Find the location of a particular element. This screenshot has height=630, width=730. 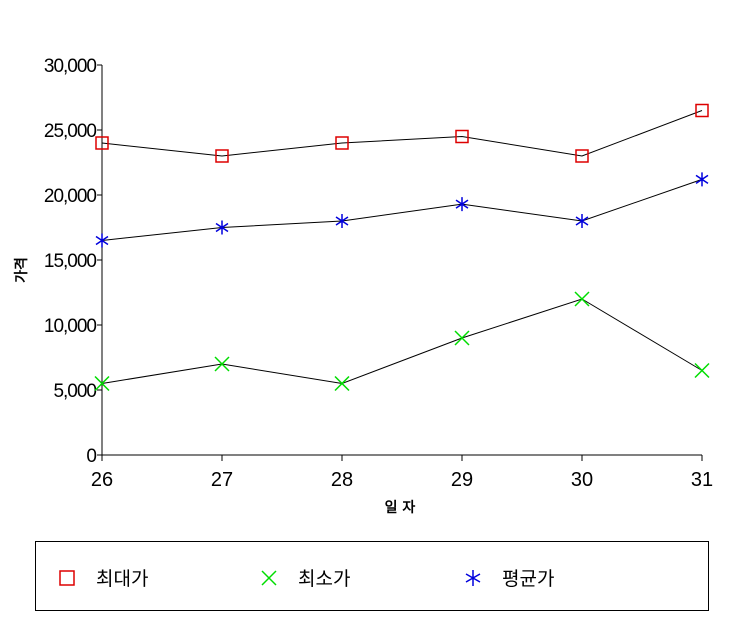

y-axis-ticks: 0 5,000 10,000 15,000 20,000 25,000 30,000 is located at coordinates (73, 261).